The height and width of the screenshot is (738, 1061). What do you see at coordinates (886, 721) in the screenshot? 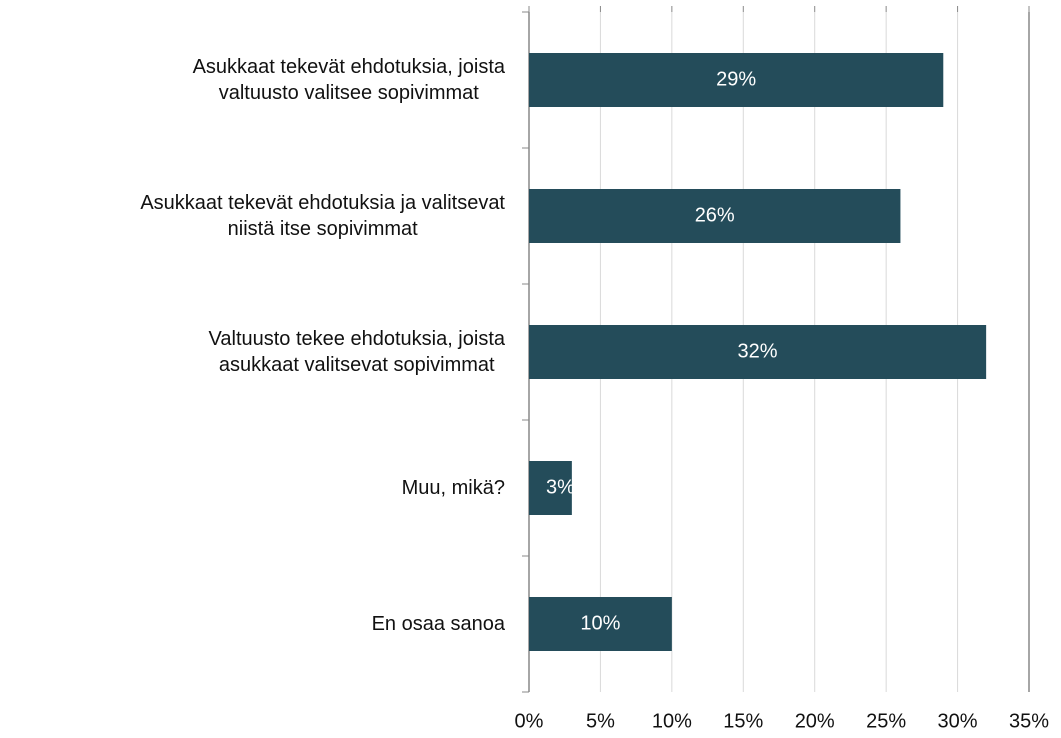
I see `x-tick-label: 25%` at bounding box center [886, 721].